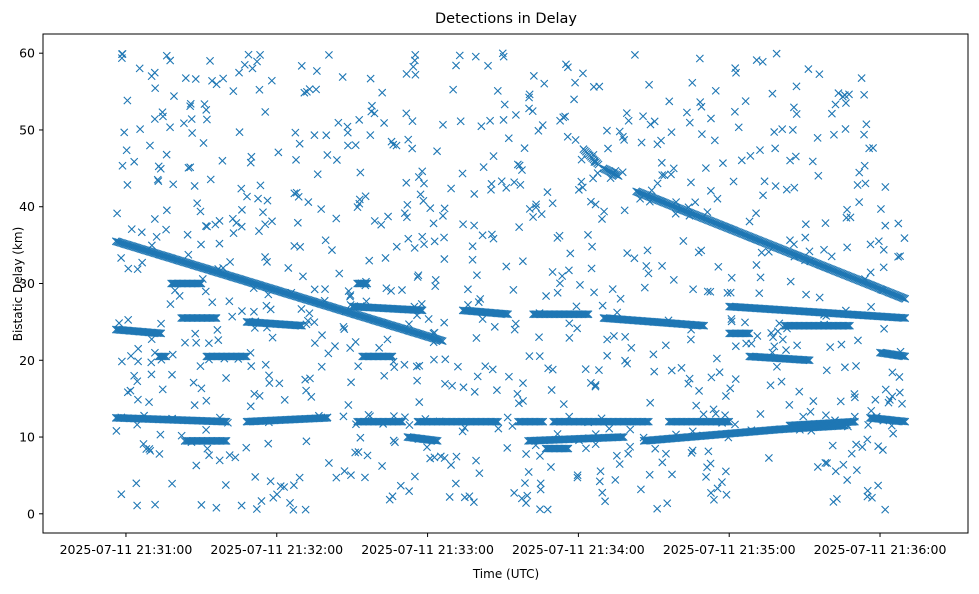  What do you see at coordinates (27, 283) in the screenshot?
I see `y-tick-label: 30` at bounding box center [27, 283].